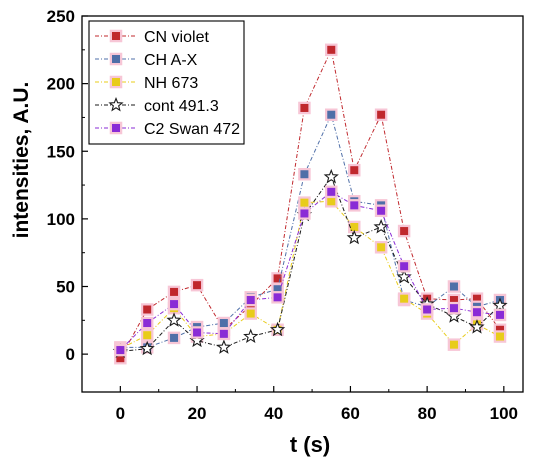 The width and height of the screenshot is (550, 471). I want to click on legend-marker-halo, so click(116, 59).